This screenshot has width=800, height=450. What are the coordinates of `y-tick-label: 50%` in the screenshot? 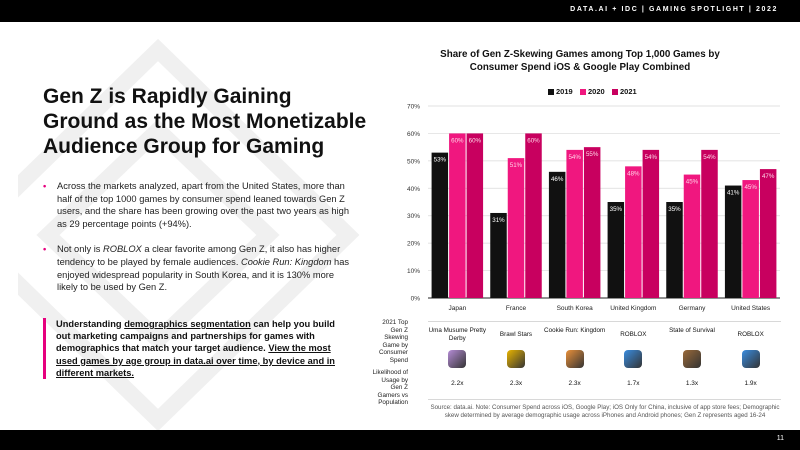 It's located at (413, 161).